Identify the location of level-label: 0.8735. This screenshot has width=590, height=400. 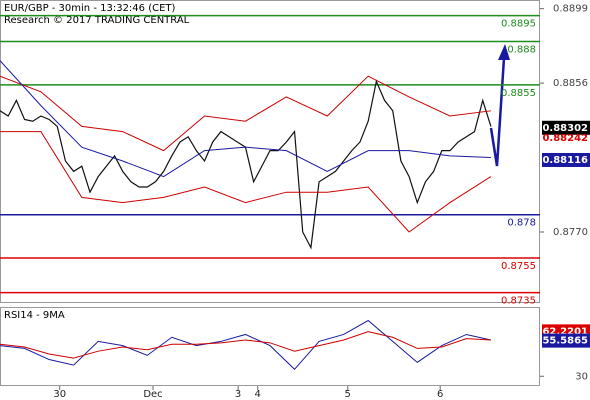
(518, 301).